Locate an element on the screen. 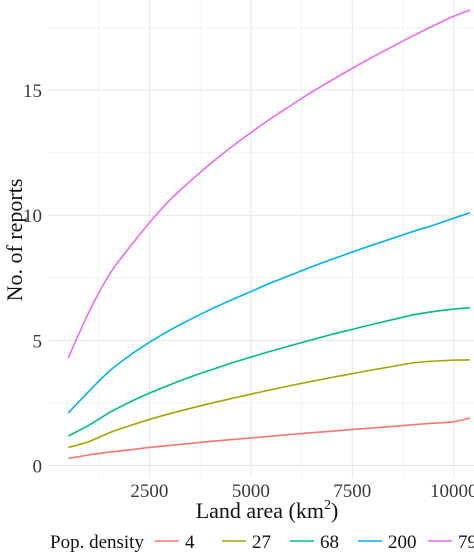 This screenshot has width=474, height=556. x-tick-label: 10000 is located at coordinates (452, 491).